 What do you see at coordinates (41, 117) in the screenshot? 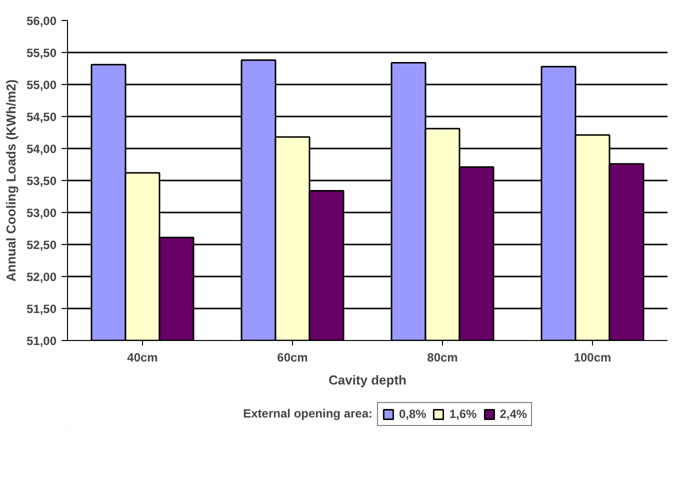
I see `y-tick-label: 54,50` at bounding box center [41, 117].